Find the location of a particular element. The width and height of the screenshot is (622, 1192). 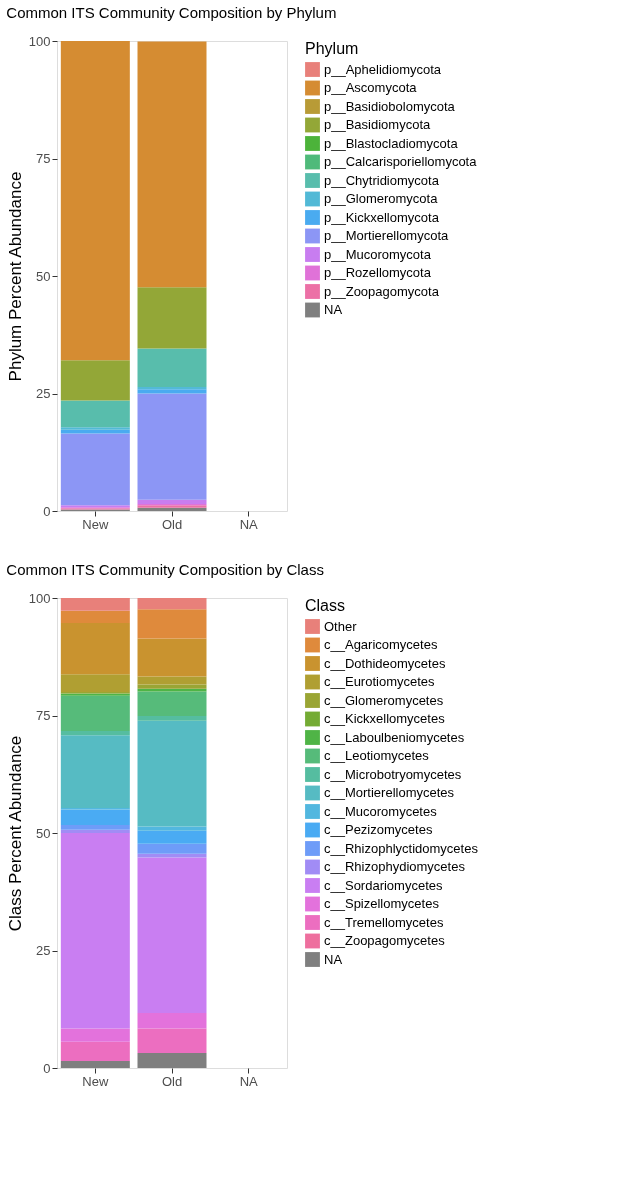

chart-title: Common ITS Community Composition by Class is located at coordinates (165, 569).